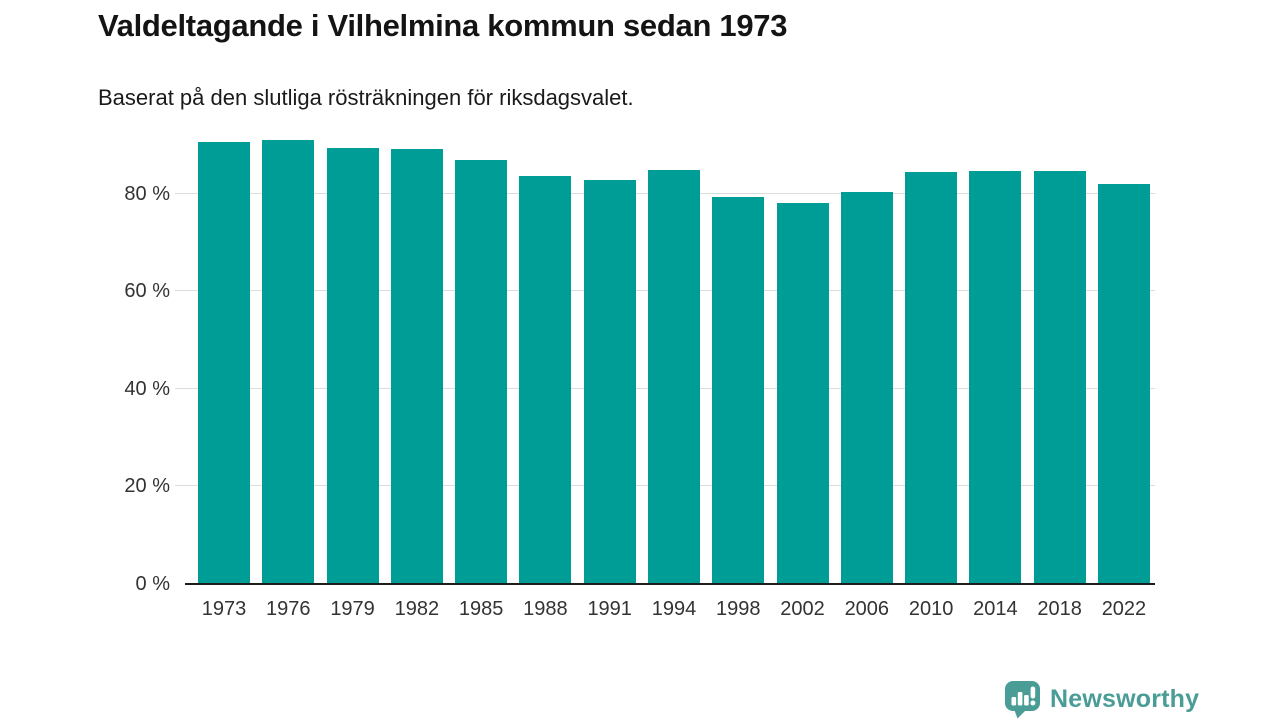 The width and height of the screenshot is (1280, 720). Describe the element at coordinates (1059, 377) in the screenshot. I see `bar-2018` at that location.